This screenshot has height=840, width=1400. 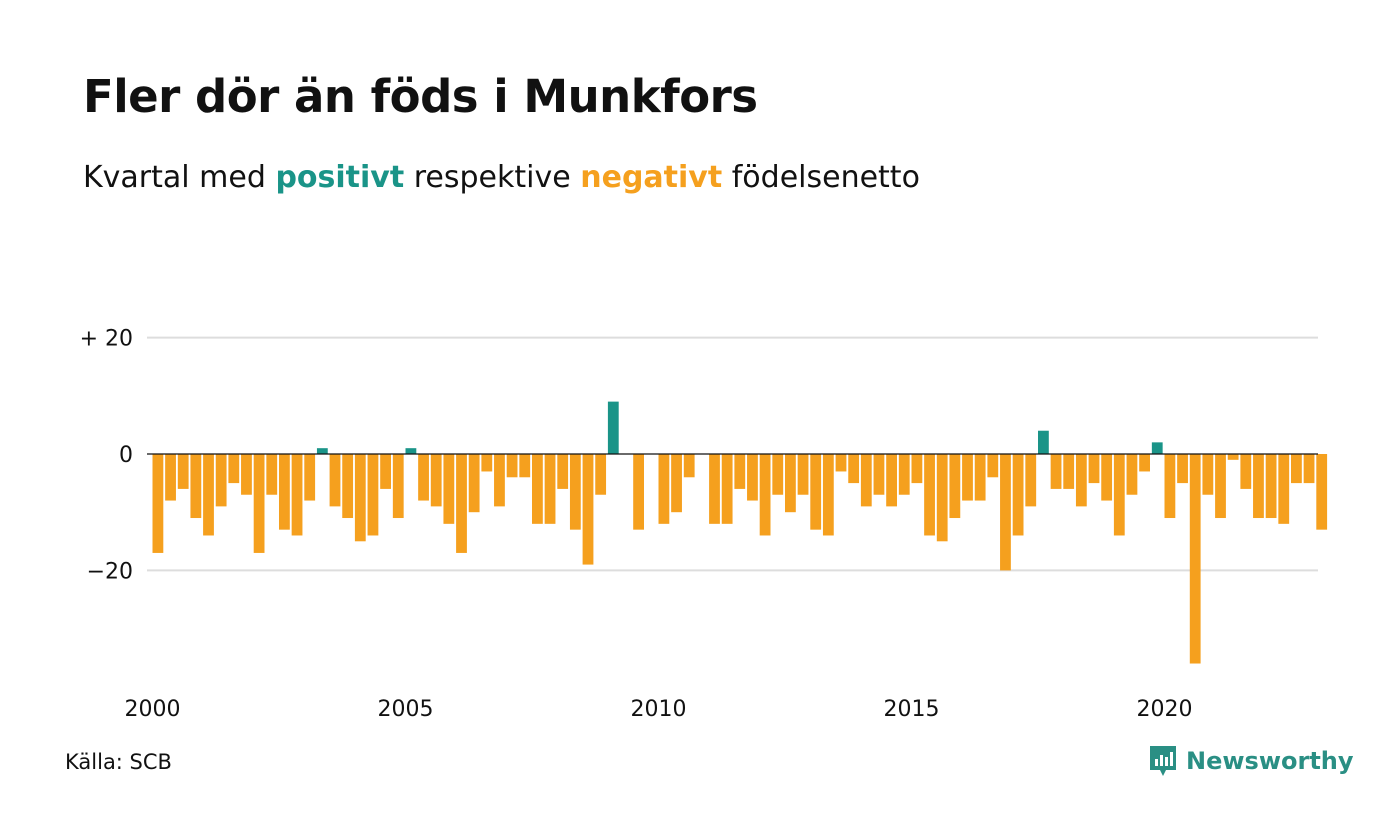 I want to click on y-tick-label: + 20, so click(x=106, y=339).